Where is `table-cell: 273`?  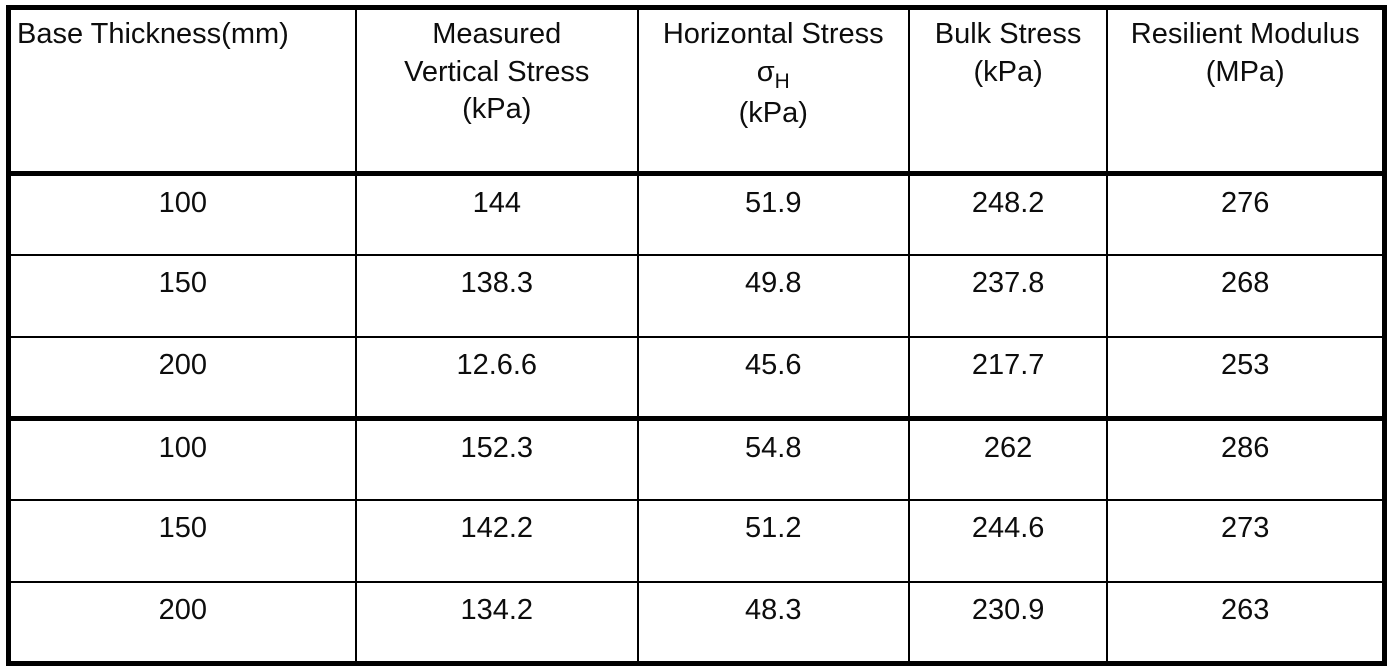 table-cell: 273 is located at coordinates (1246, 541).